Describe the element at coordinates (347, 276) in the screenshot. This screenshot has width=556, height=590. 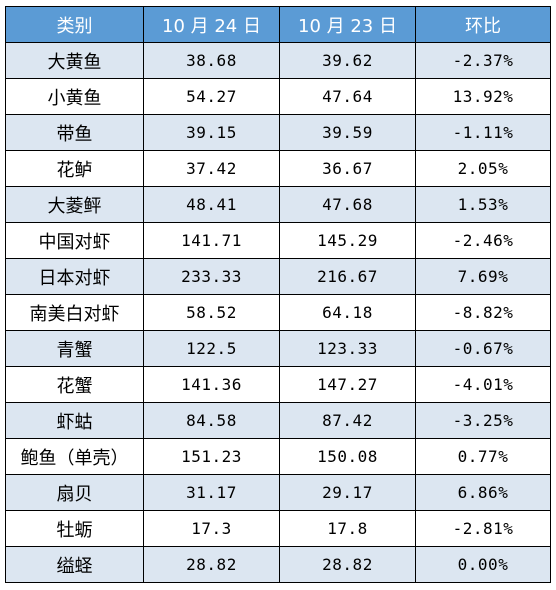
I see `cell-oct23: 216.67` at that location.